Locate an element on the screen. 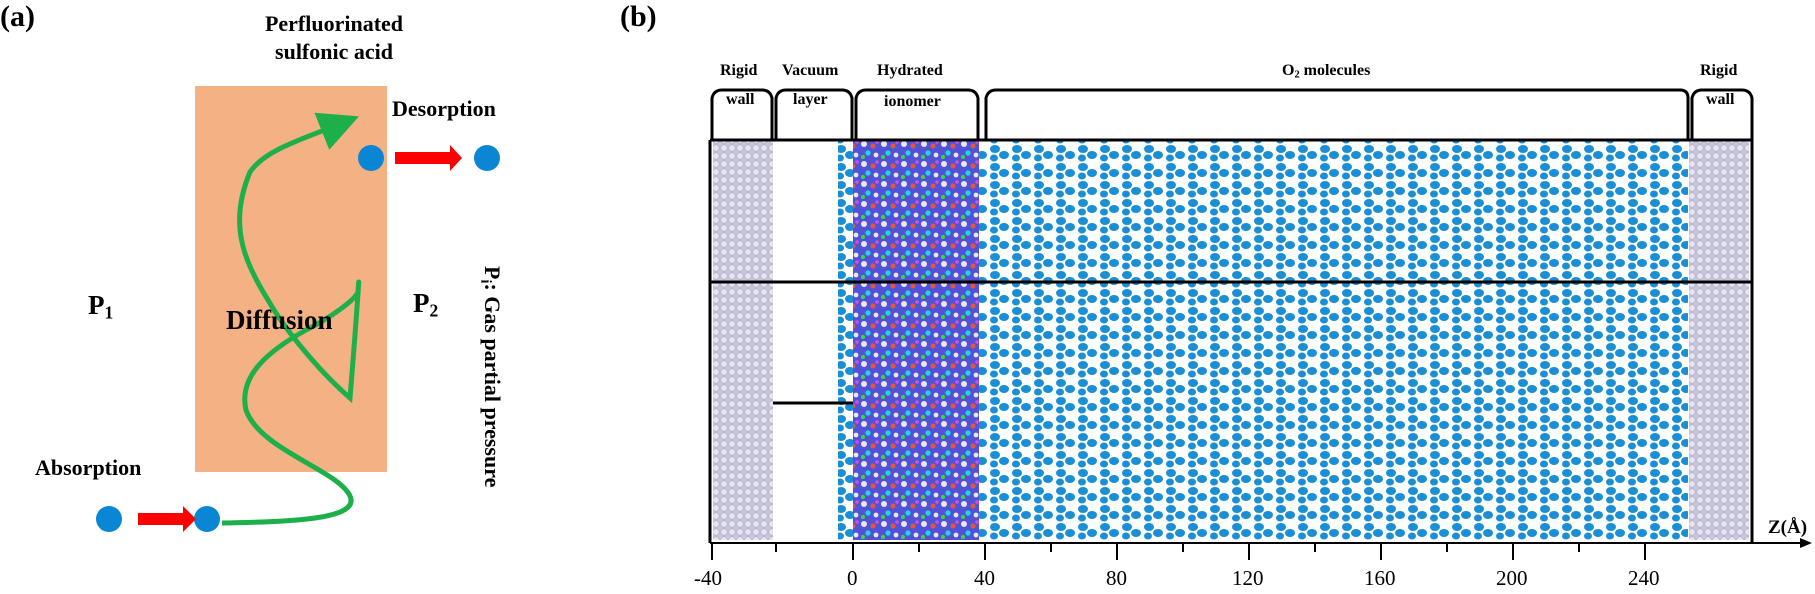 This screenshot has height=594, width=1815. region-brackets is located at coordinates (1232, 114).